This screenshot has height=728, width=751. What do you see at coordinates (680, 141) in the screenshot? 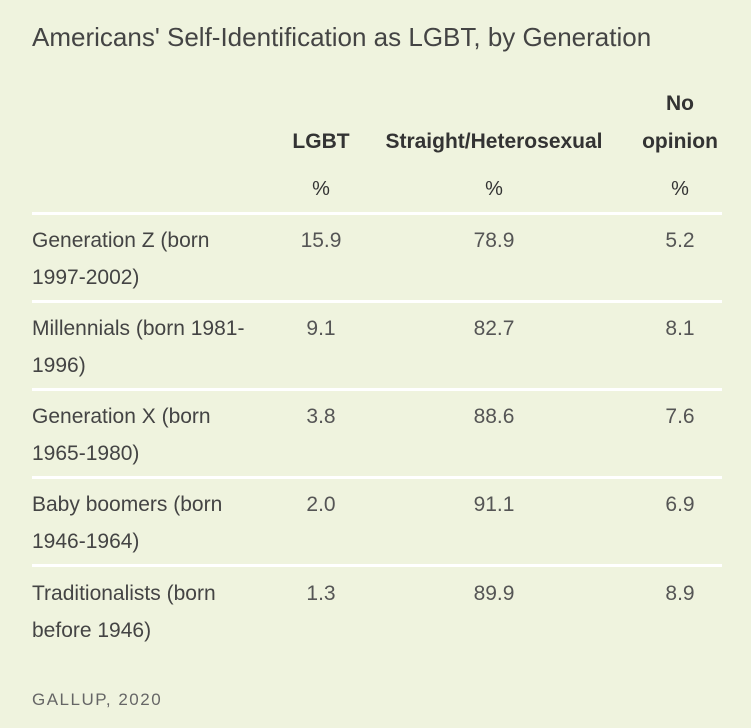
I see `column-header-no-opinion-line2: opinion` at bounding box center [680, 141].